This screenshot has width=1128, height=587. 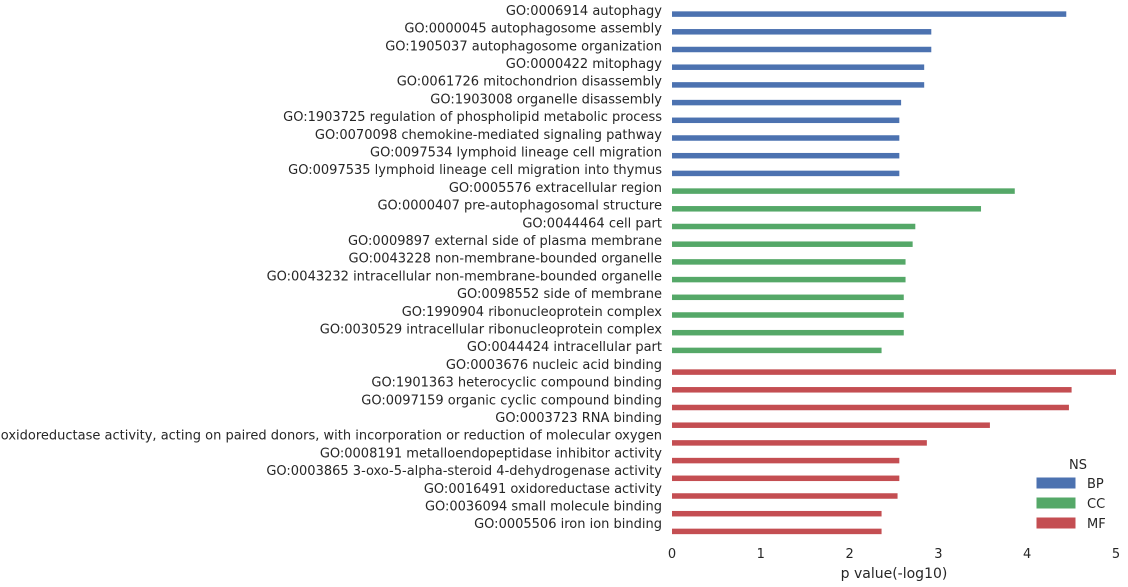 What do you see at coordinates (1056, 483) in the screenshot?
I see `legend-swatch-bp` at bounding box center [1056, 483].